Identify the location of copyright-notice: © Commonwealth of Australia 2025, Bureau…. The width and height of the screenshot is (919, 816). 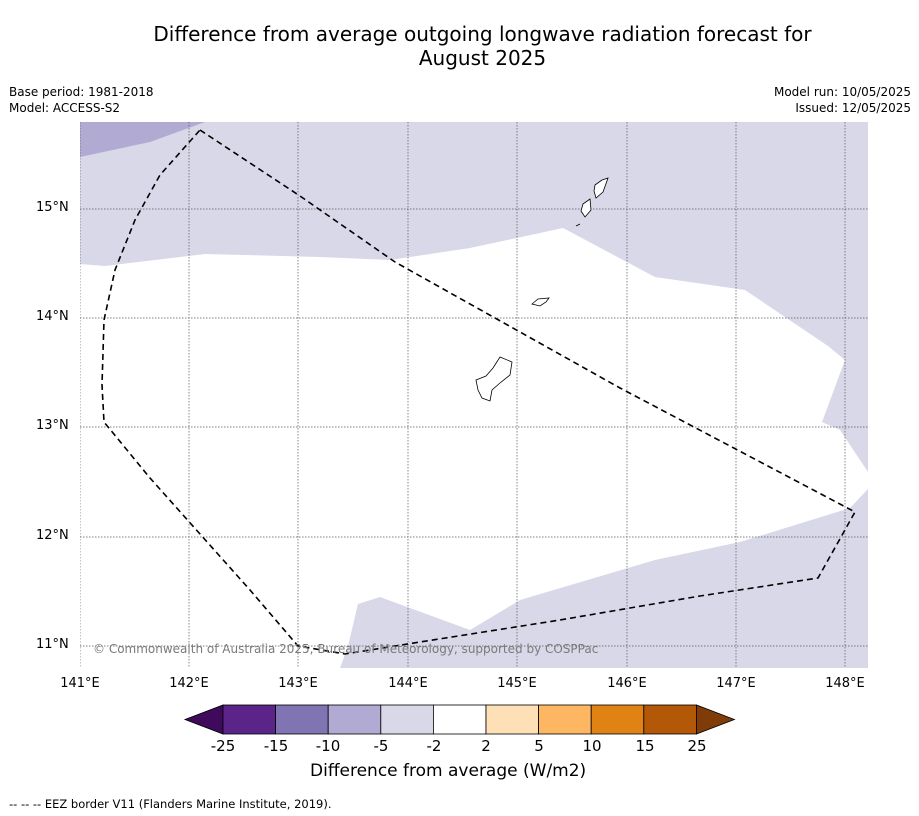
(346, 649).